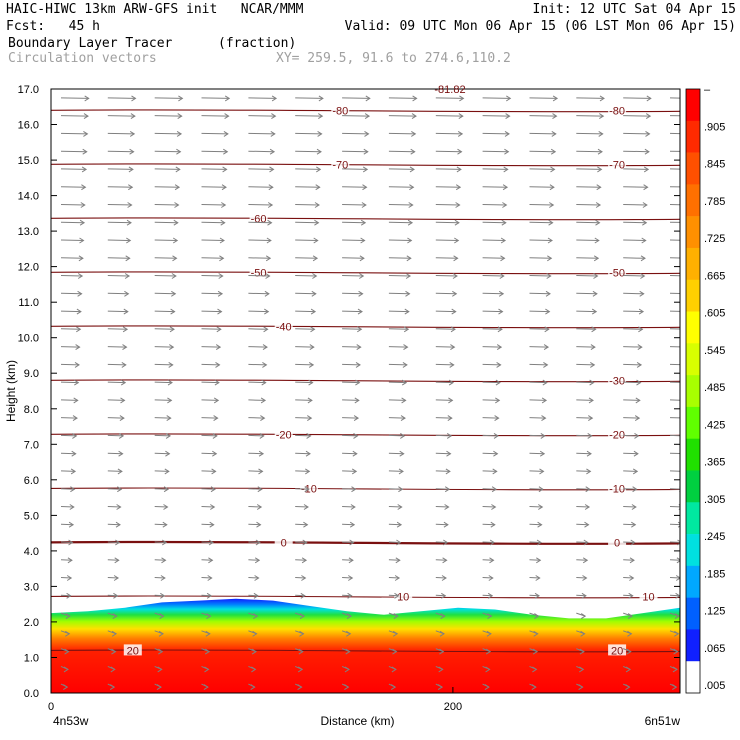 This screenshot has height=740, width=740. I want to click on colorbar-label: .125, so click(714, 612).